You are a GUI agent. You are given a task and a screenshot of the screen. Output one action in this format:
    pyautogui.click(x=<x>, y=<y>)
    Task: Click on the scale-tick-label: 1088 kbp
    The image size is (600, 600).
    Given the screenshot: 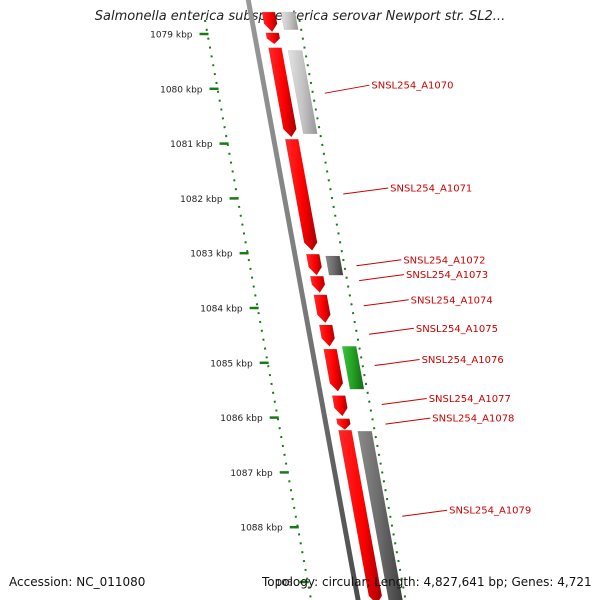 What is the action you would take?
    pyautogui.click(x=261, y=529)
    